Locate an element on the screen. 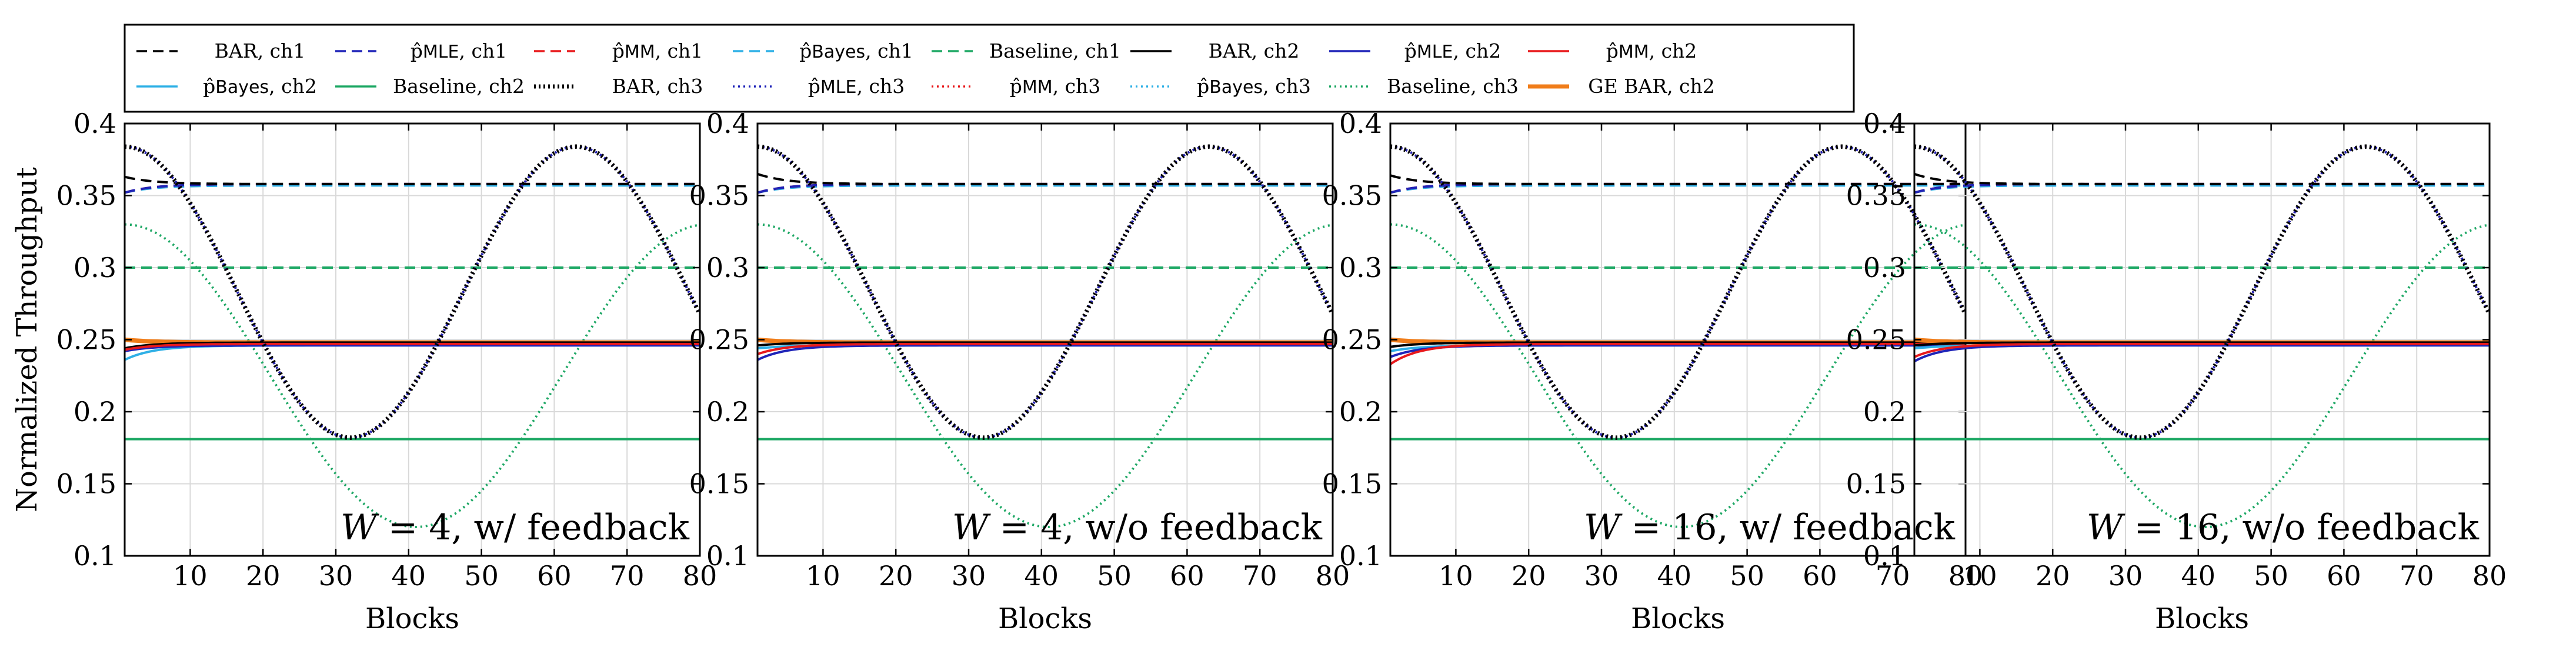  legend-label: p̂Bayes, ch2 is located at coordinates (260, 86).